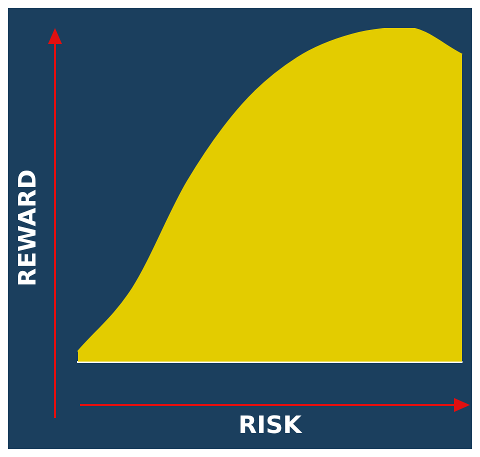 Image resolution: width=480 pixels, height=457 pixels. What do you see at coordinates (271, 424) in the screenshot?
I see `x-axis-title: RISK` at bounding box center [271, 424].